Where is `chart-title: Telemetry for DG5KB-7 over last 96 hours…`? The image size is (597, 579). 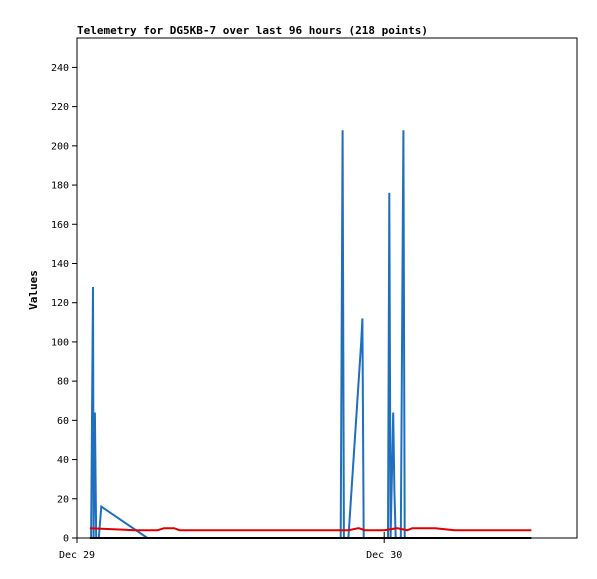 chart-title: Telemetry for DG5KB-7 over last 96 hours… is located at coordinates (252, 30).